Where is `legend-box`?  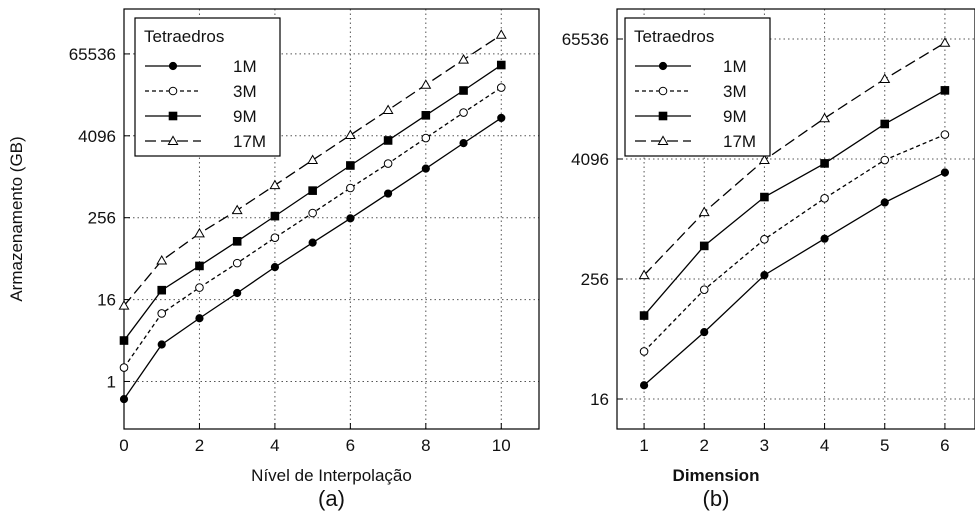
legend-box is located at coordinates (697, 87).